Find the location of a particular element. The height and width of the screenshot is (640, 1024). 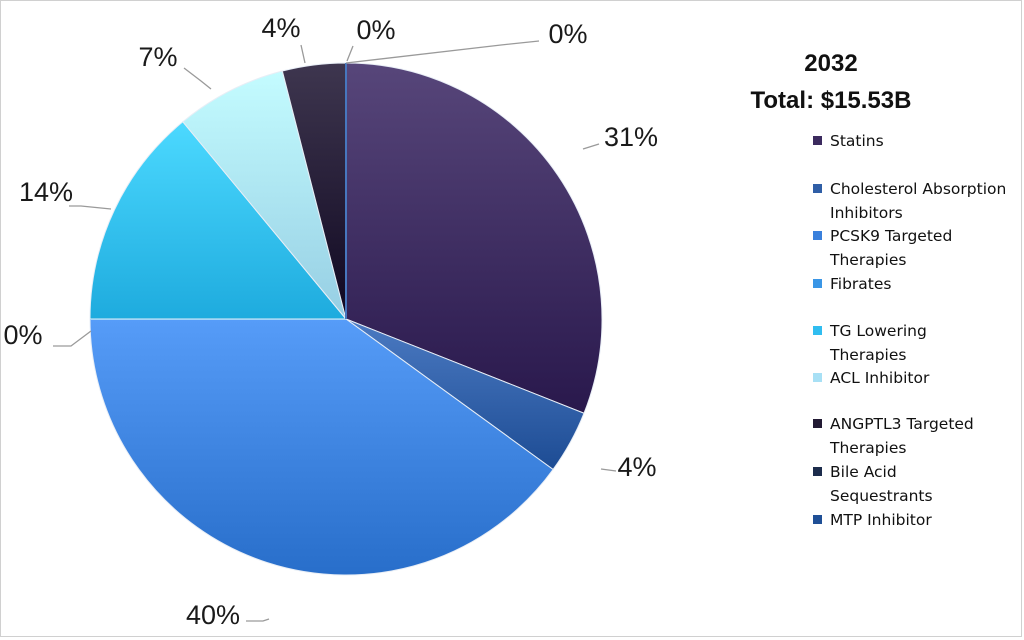

legend-item-9: MTP Inhibitor is located at coordinates (872, 520).